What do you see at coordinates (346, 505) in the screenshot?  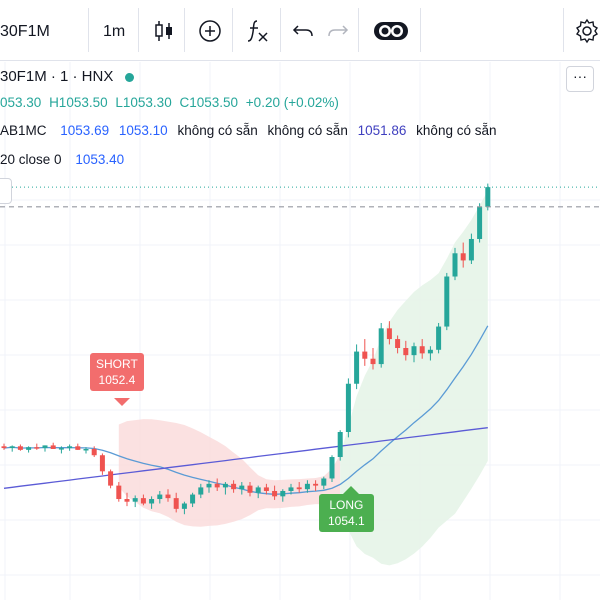 I see `long-label: LONG` at bounding box center [346, 505].